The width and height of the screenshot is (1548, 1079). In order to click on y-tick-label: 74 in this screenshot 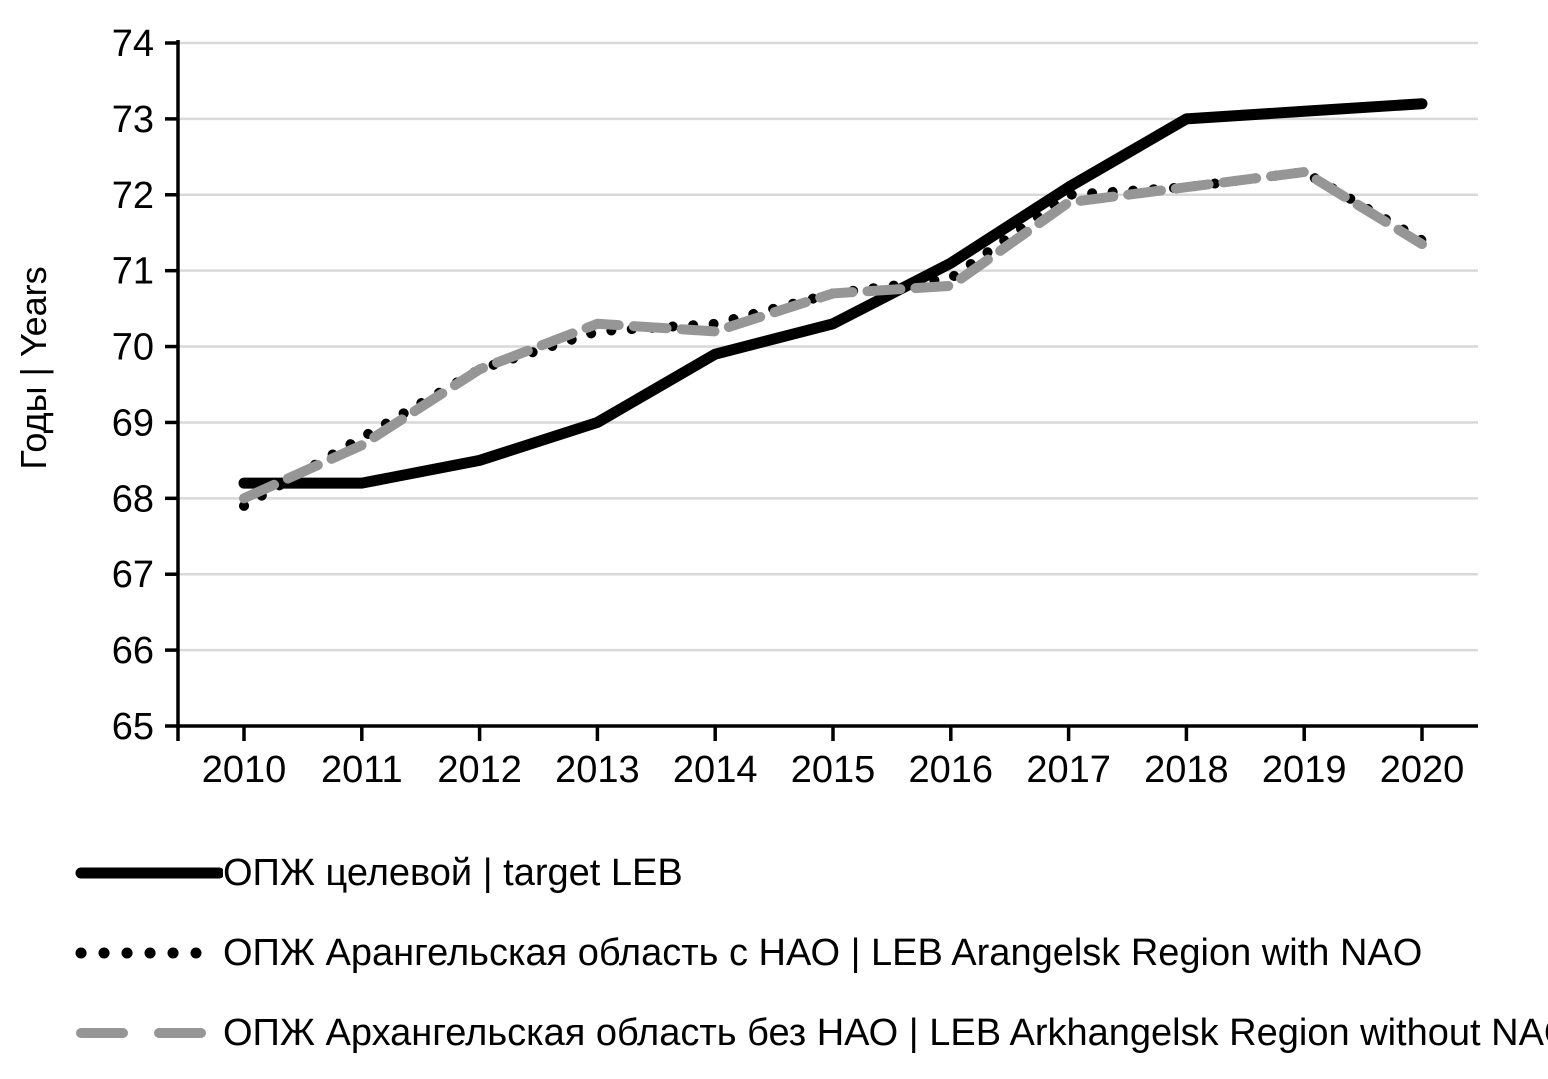, I will do `click(133, 44)`.